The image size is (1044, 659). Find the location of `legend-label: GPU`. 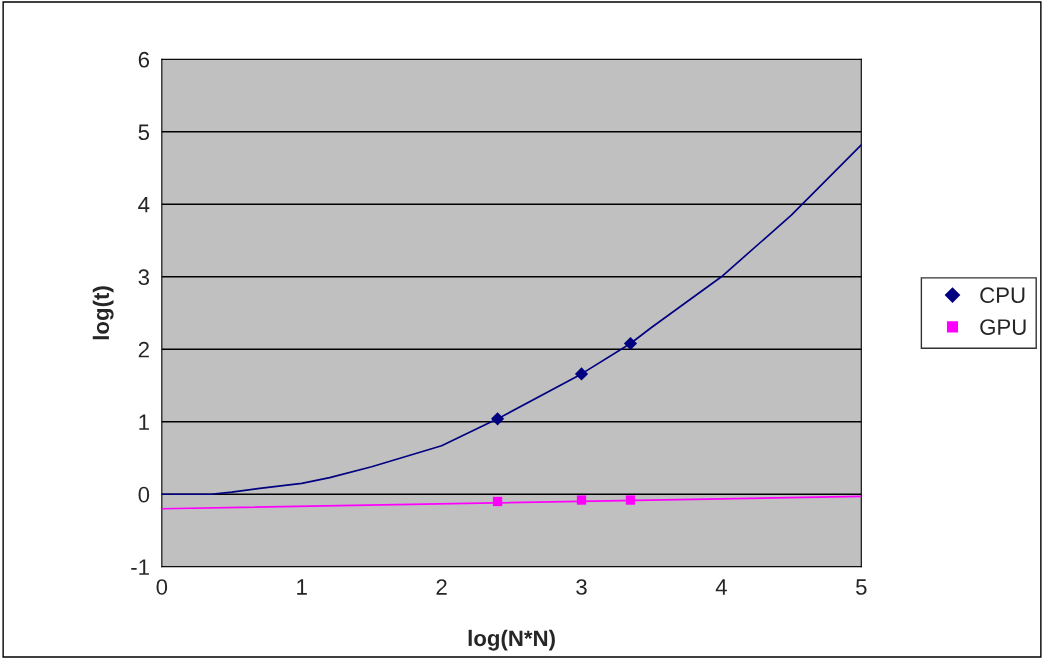

legend-label: GPU is located at coordinates (1003, 327).